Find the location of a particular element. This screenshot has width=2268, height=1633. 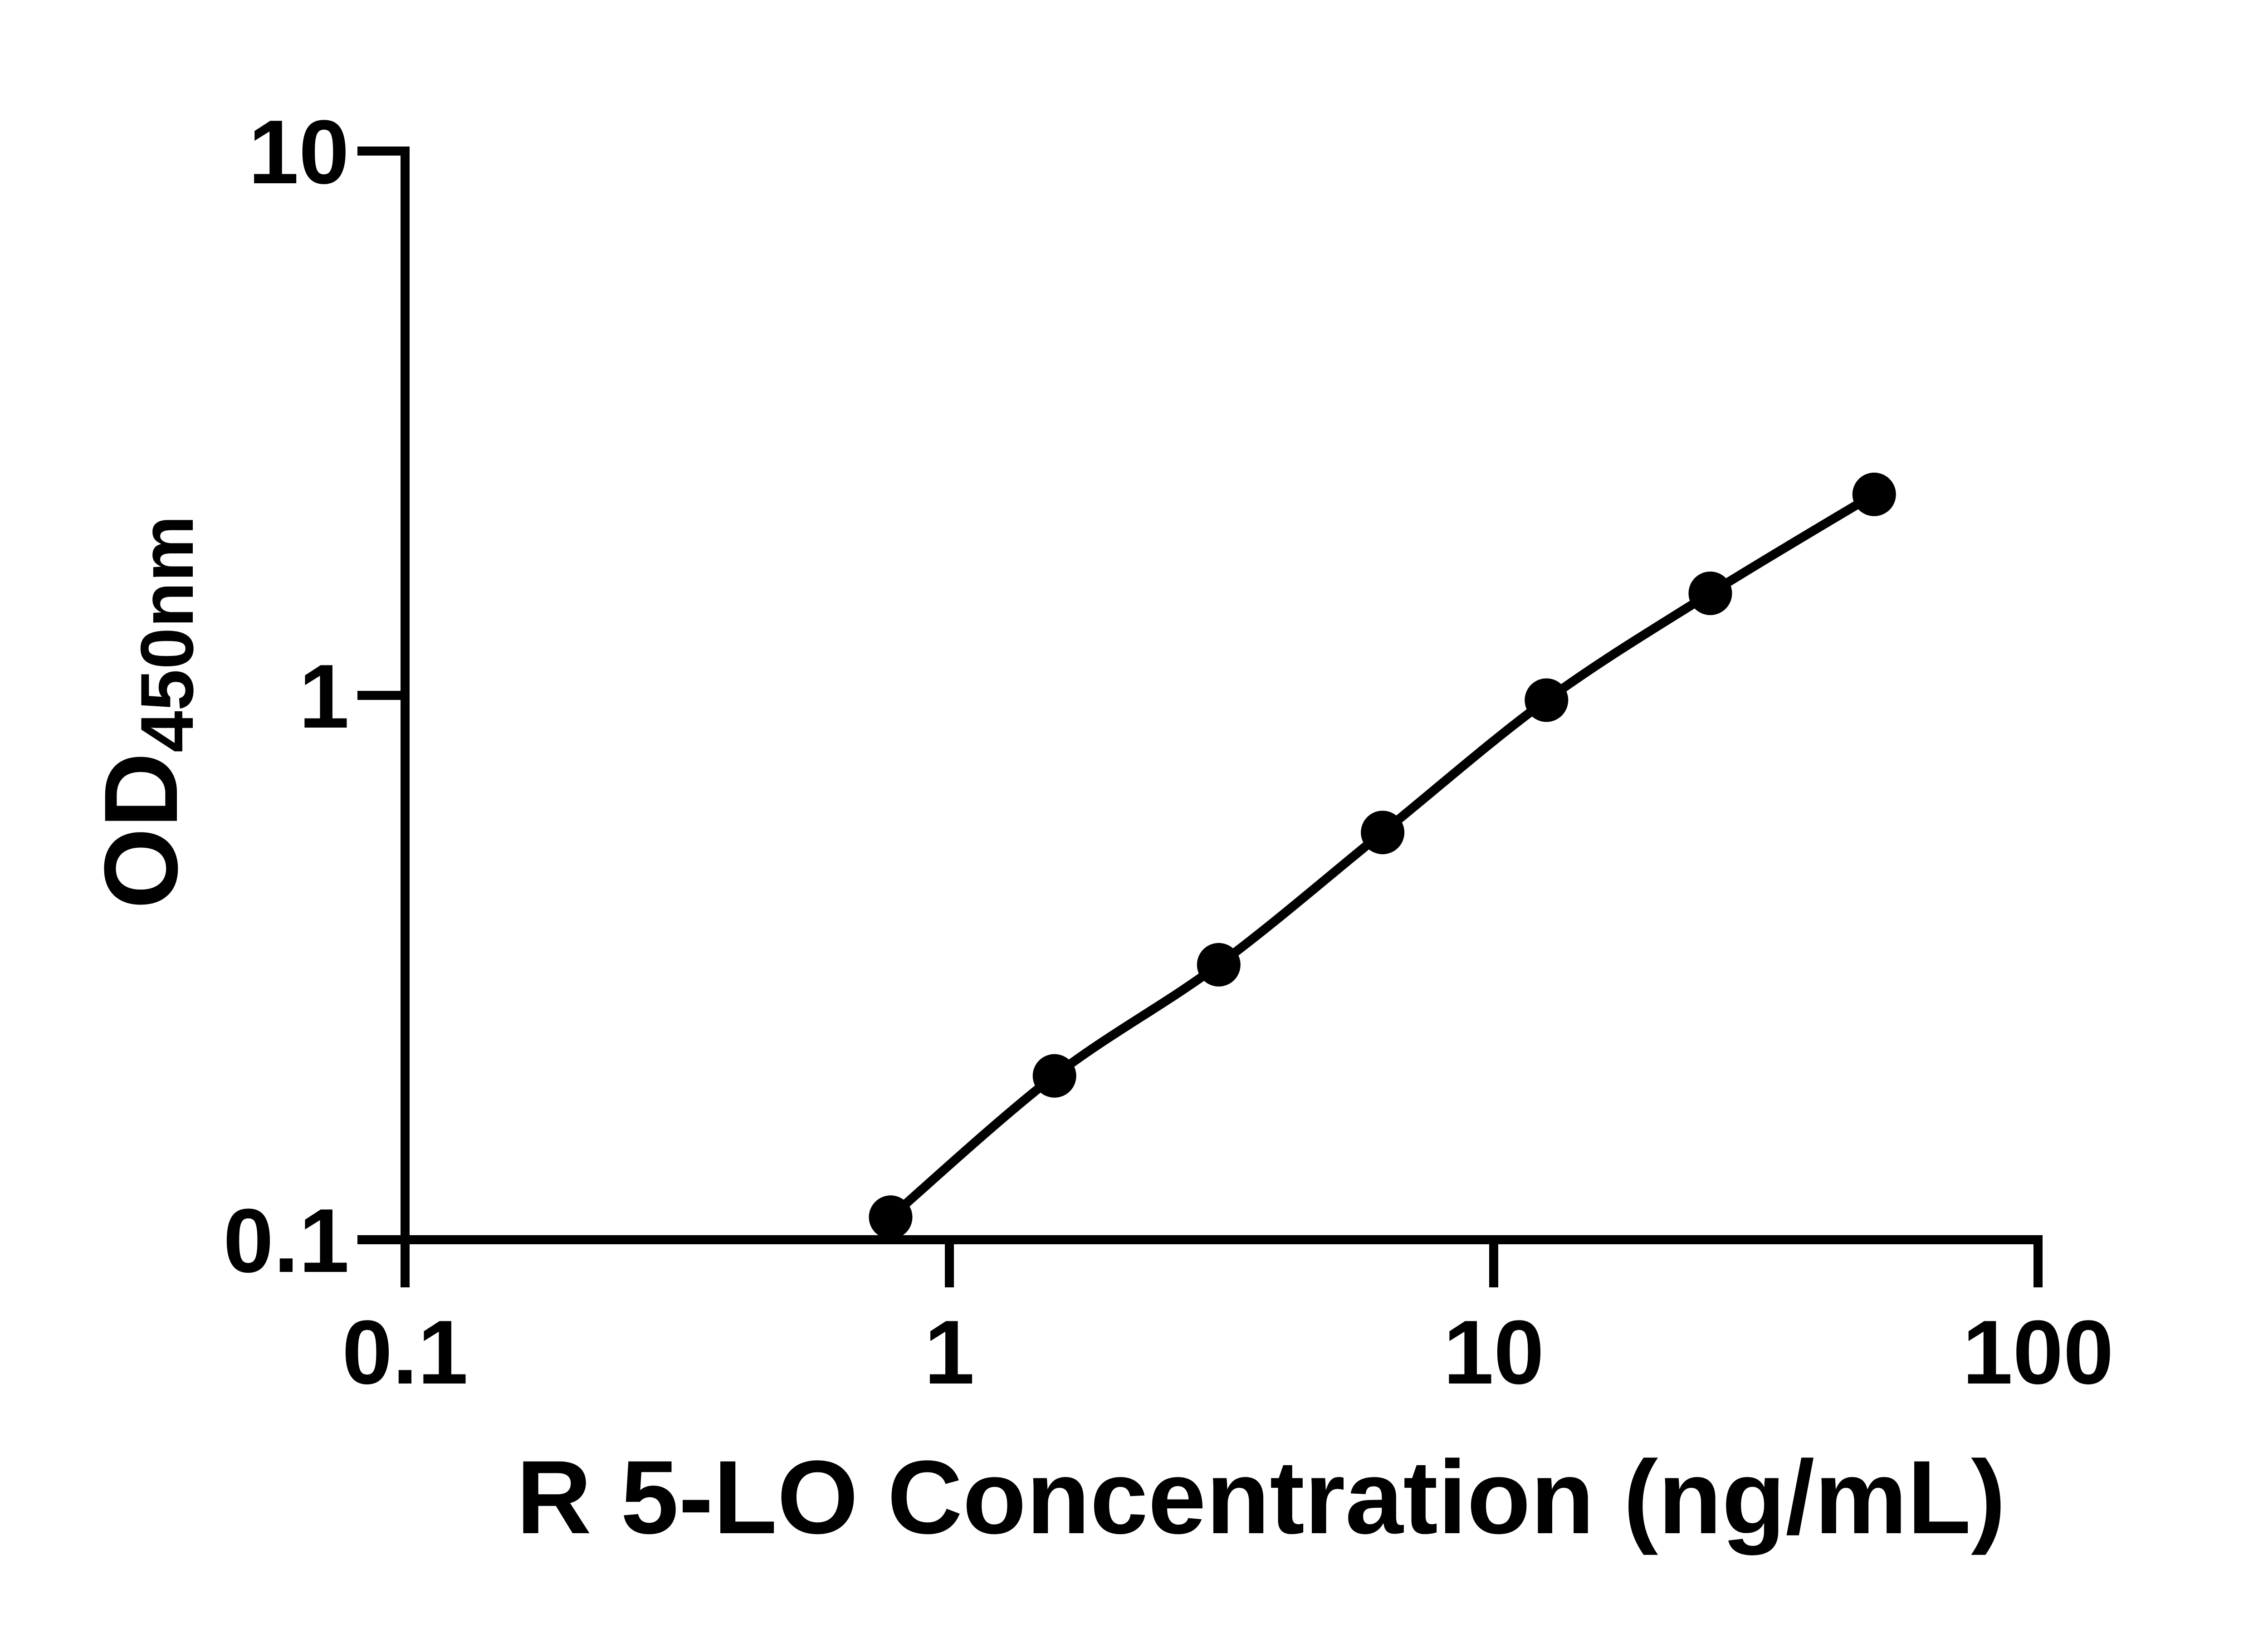

x-tick-label: 0.1 is located at coordinates (405, 1352).